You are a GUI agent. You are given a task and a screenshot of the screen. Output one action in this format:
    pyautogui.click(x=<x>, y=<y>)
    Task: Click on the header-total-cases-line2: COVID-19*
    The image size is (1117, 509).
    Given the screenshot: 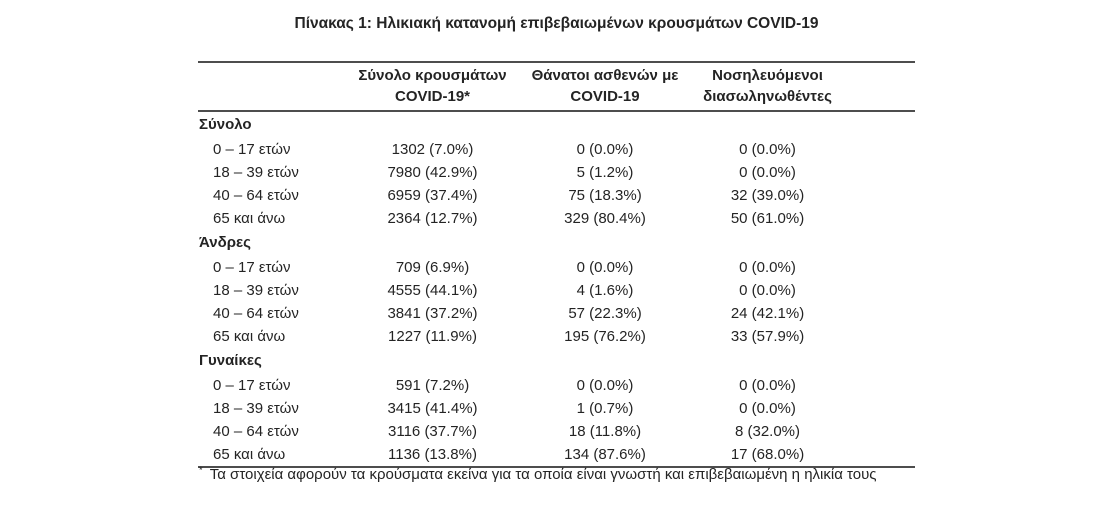 What is the action you would take?
    pyautogui.click(x=432, y=96)
    